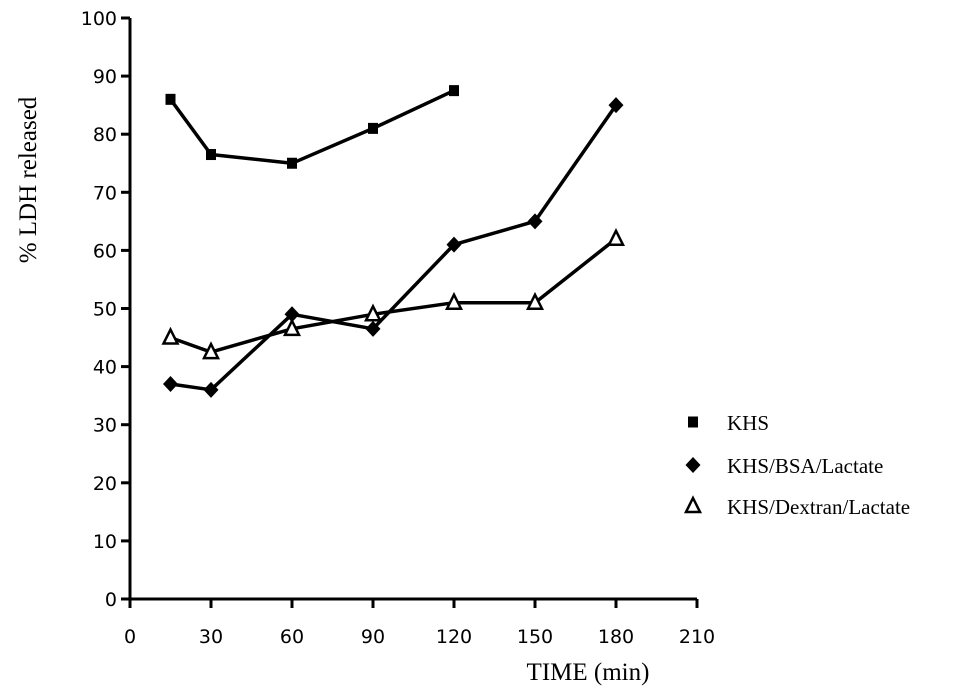 This screenshot has height=690, width=960. I want to click on y-tick-label: 60, so click(105, 251).